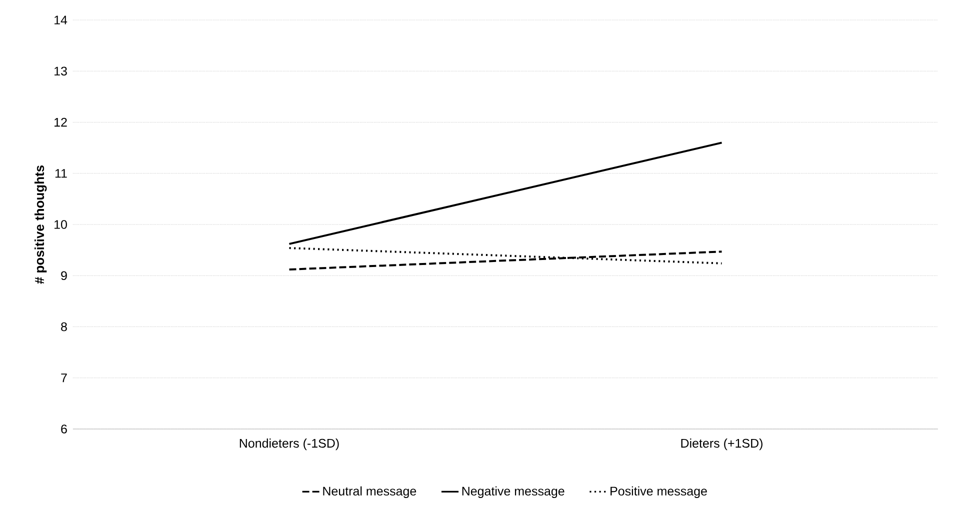 This screenshot has height=523, width=953. Describe the element at coordinates (40, 224) in the screenshot. I see `y-axis-title: # positive thoughts` at that location.